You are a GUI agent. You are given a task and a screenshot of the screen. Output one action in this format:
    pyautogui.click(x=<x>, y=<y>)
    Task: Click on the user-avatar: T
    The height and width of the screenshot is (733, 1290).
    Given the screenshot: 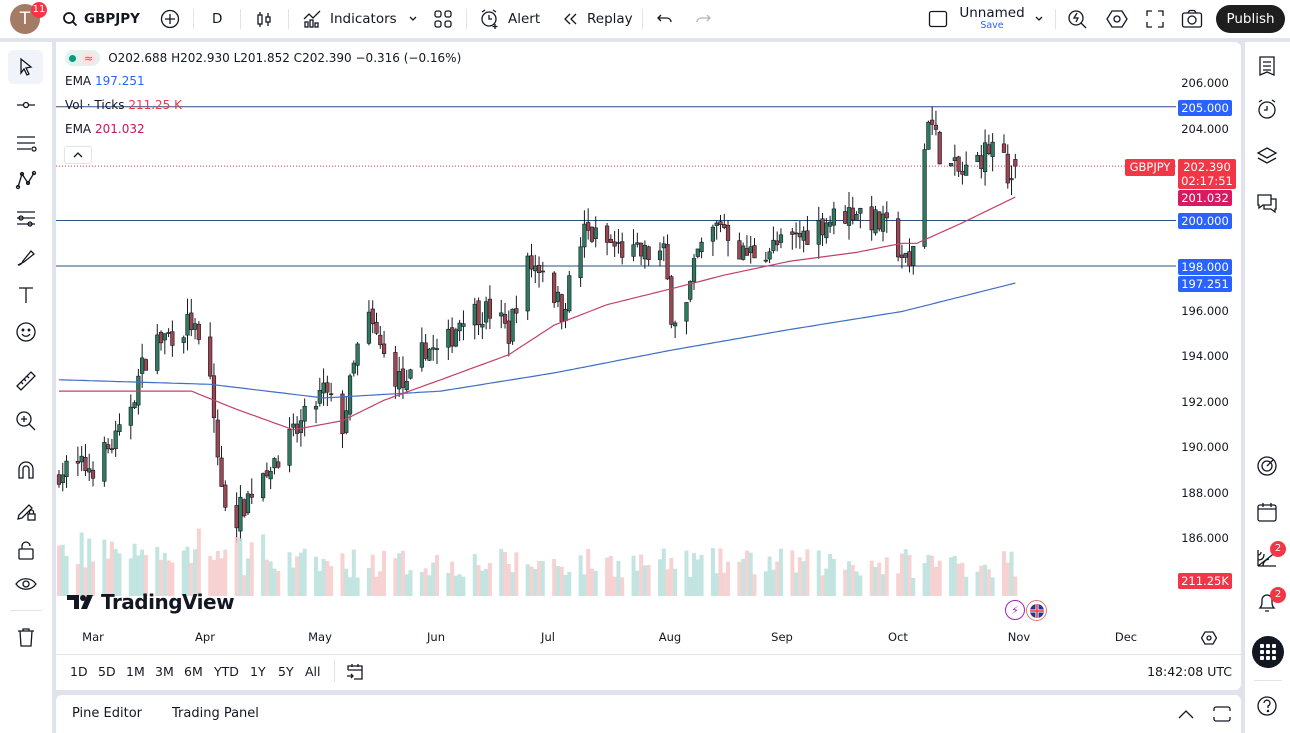 What is the action you would take?
    pyautogui.click(x=25, y=19)
    